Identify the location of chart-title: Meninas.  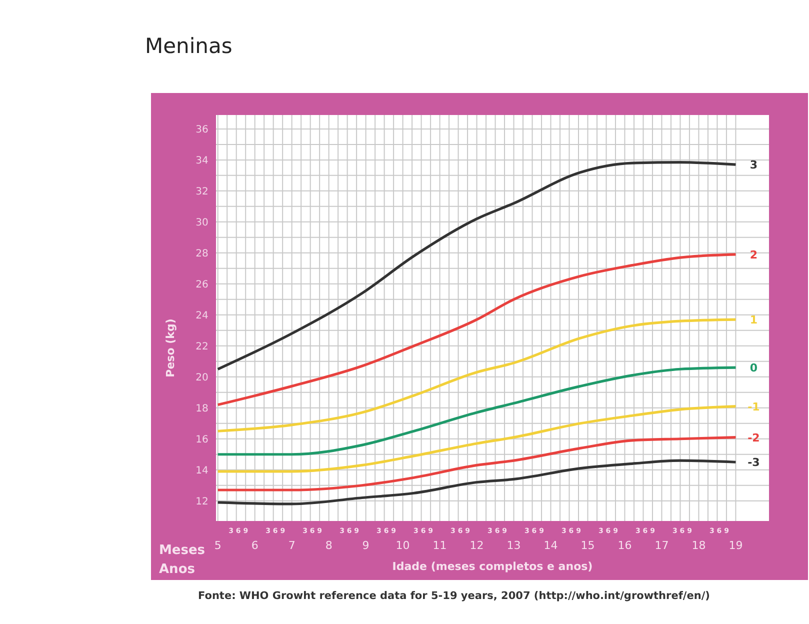
(188, 46).